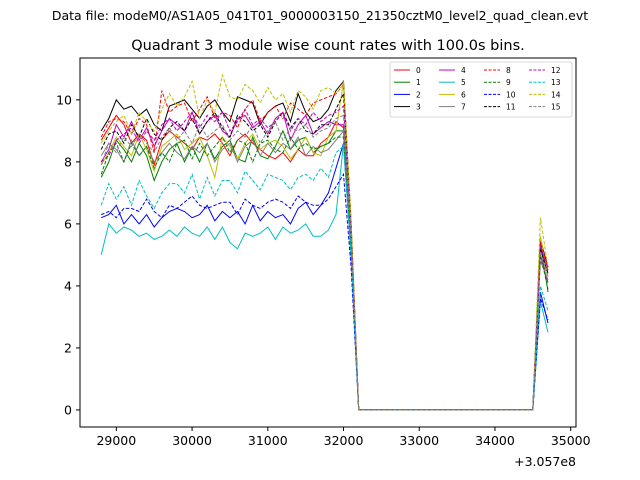  What do you see at coordinates (571, 440) in the screenshot?
I see `x-tick-label: 35000` at bounding box center [571, 440].